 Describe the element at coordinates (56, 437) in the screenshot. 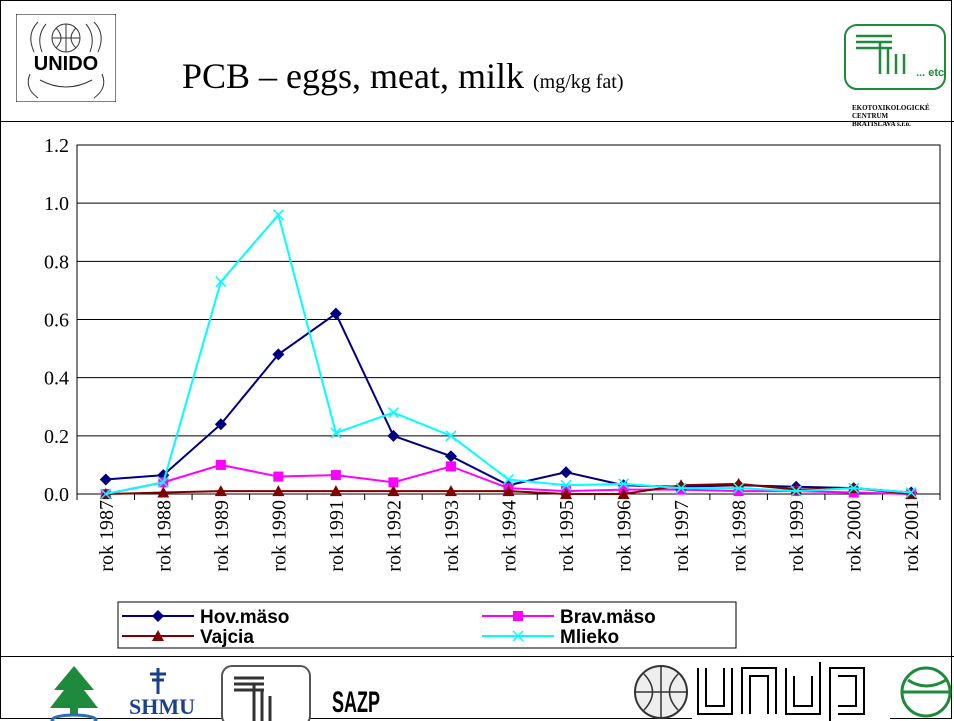

I see `y-tick-label: 0.2` at that location.